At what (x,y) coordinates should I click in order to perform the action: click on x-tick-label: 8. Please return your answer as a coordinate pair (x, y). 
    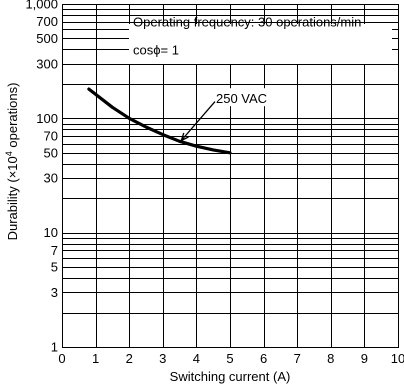
    Looking at the image, I should click on (330, 358).